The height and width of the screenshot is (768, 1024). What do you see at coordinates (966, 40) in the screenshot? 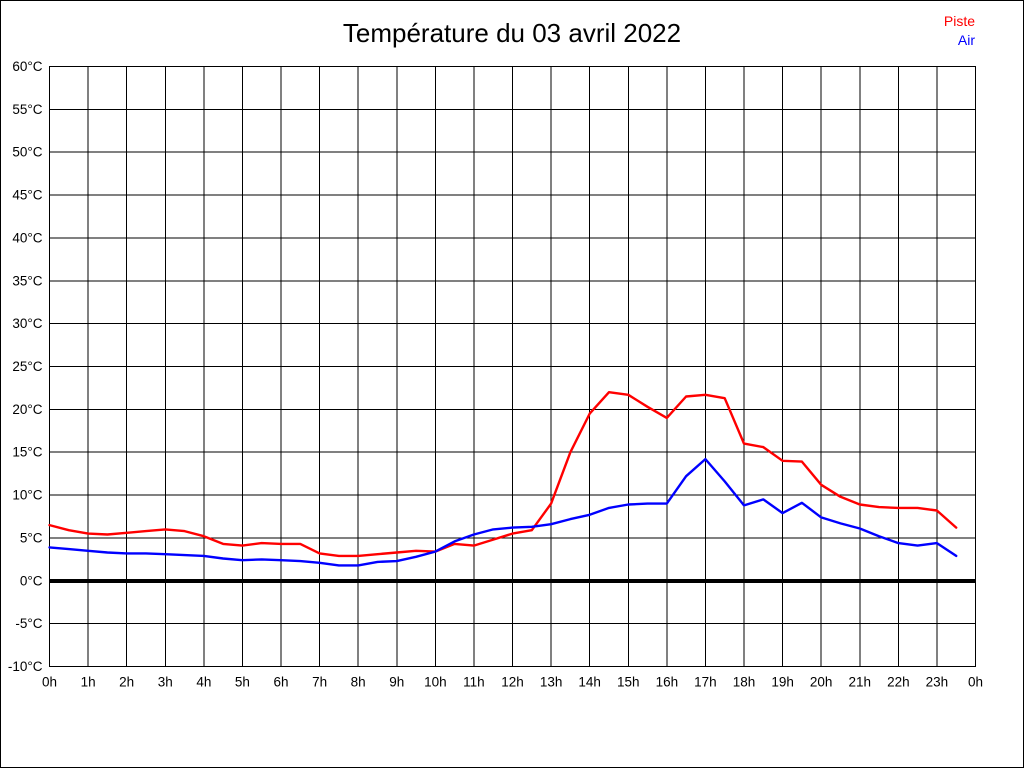
I see `legend-item-air: Air` at bounding box center [966, 40].